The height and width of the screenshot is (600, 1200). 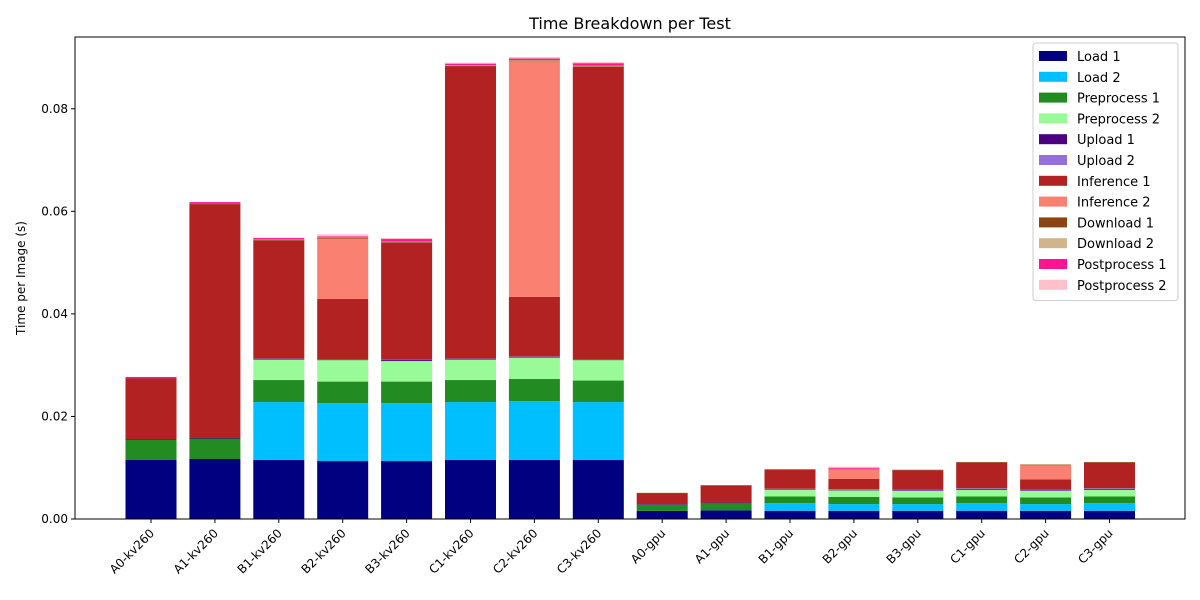 What do you see at coordinates (629, 23) in the screenshot?
I see `chart-title: Time Breakdown per Test` at bounding box center [629, 23].